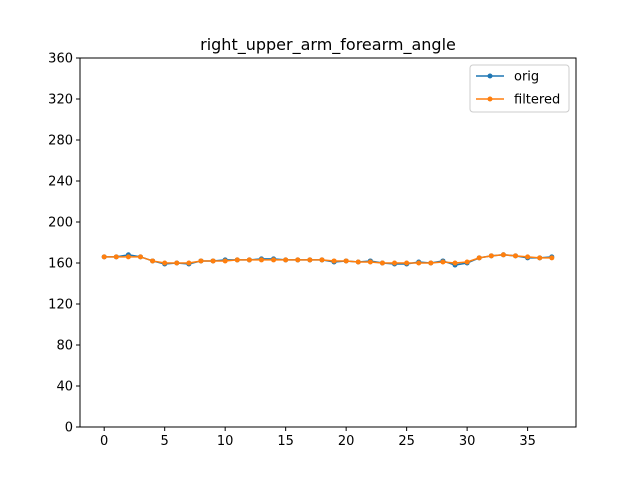  Describe the element at coordinates (225, 441) in the screenshot. I see `x-tick-label: 10` at that location.